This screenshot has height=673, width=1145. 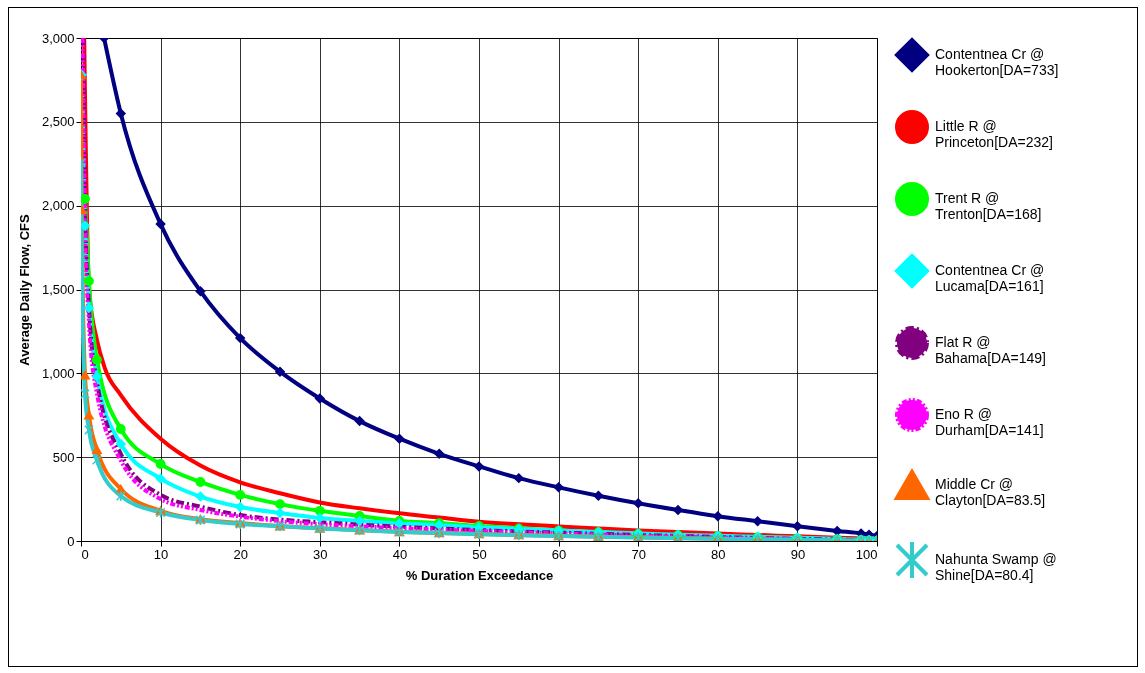 What do you see at coordinates (240, 554) in the screenshot?
I see `x-tick-label: 20` at bounding box center [240, 554].